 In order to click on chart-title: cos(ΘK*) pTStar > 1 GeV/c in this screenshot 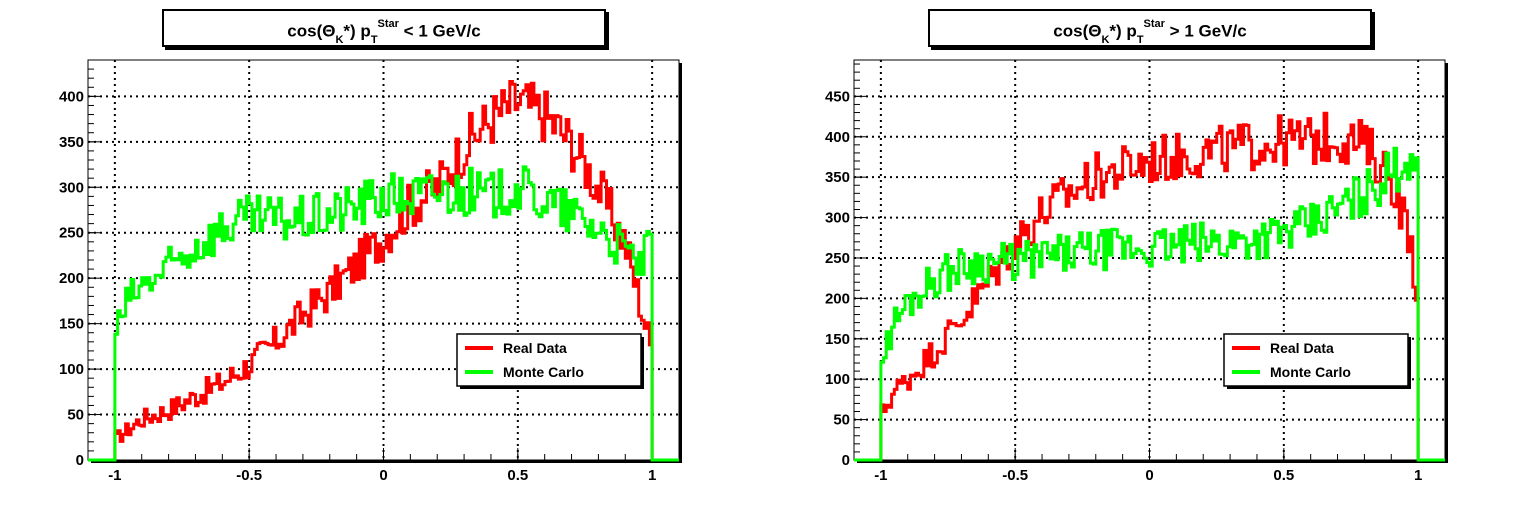, I will do `click(1150, 32)`.